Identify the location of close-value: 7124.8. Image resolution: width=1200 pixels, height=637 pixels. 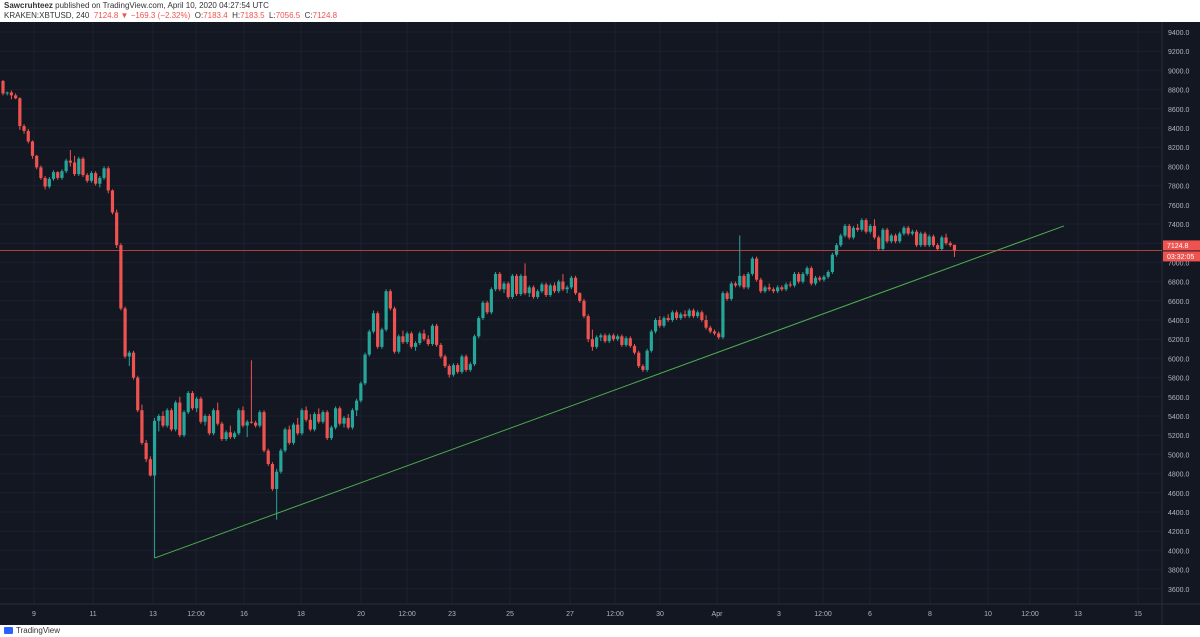
(325, 15).